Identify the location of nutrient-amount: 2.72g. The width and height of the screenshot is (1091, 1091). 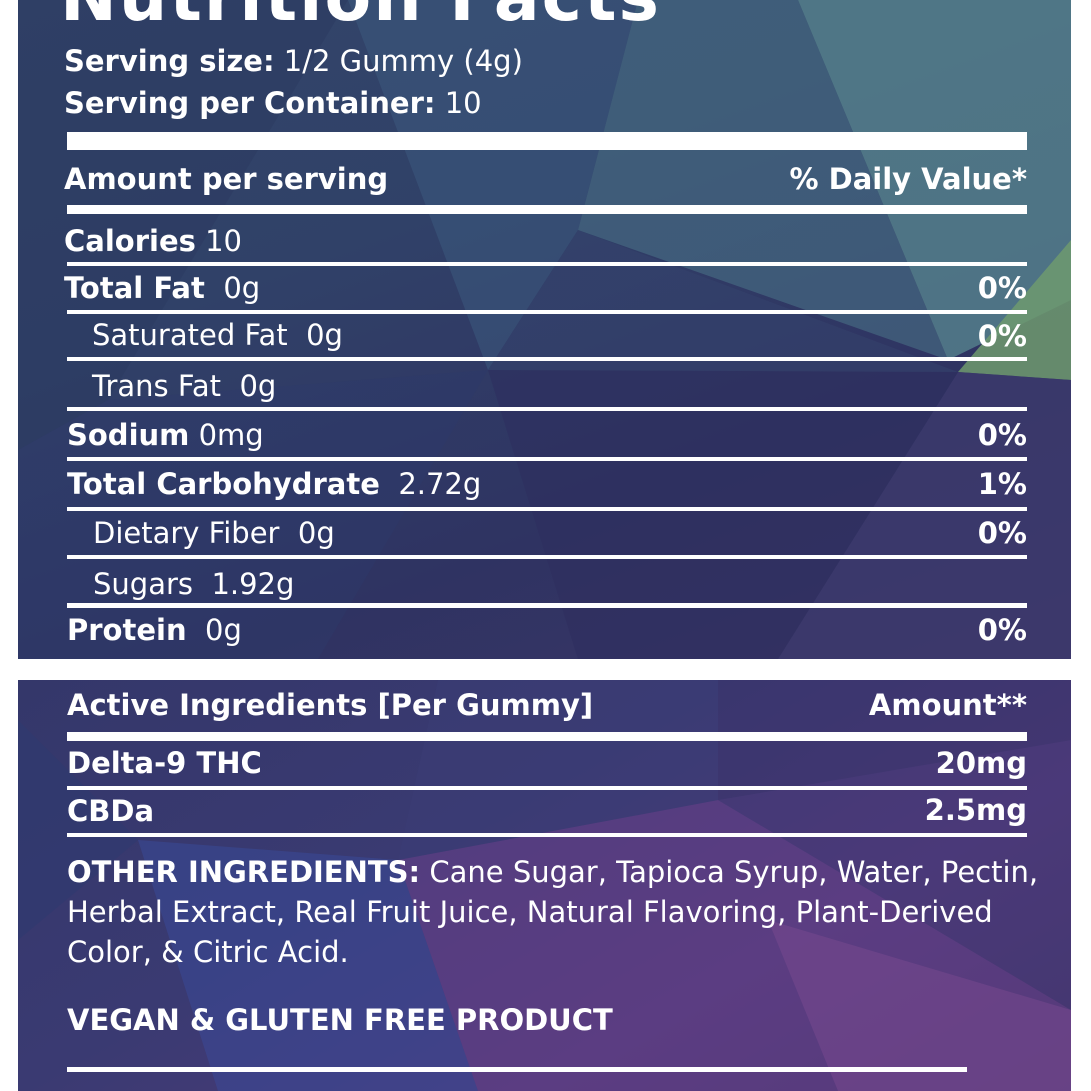
(440, 484).